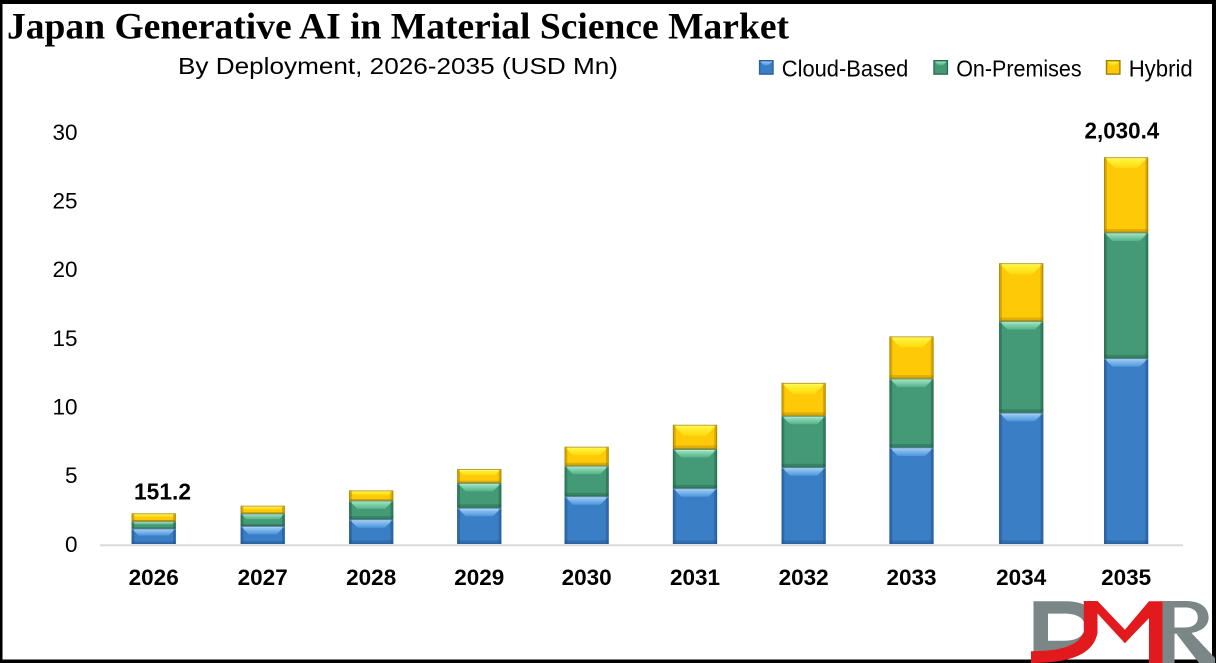 The image size is (1216, 663). What do you see at coordinates (64, 407) in the screenshot?
I see `svg-text: 10` at bounding box center [64, 407].